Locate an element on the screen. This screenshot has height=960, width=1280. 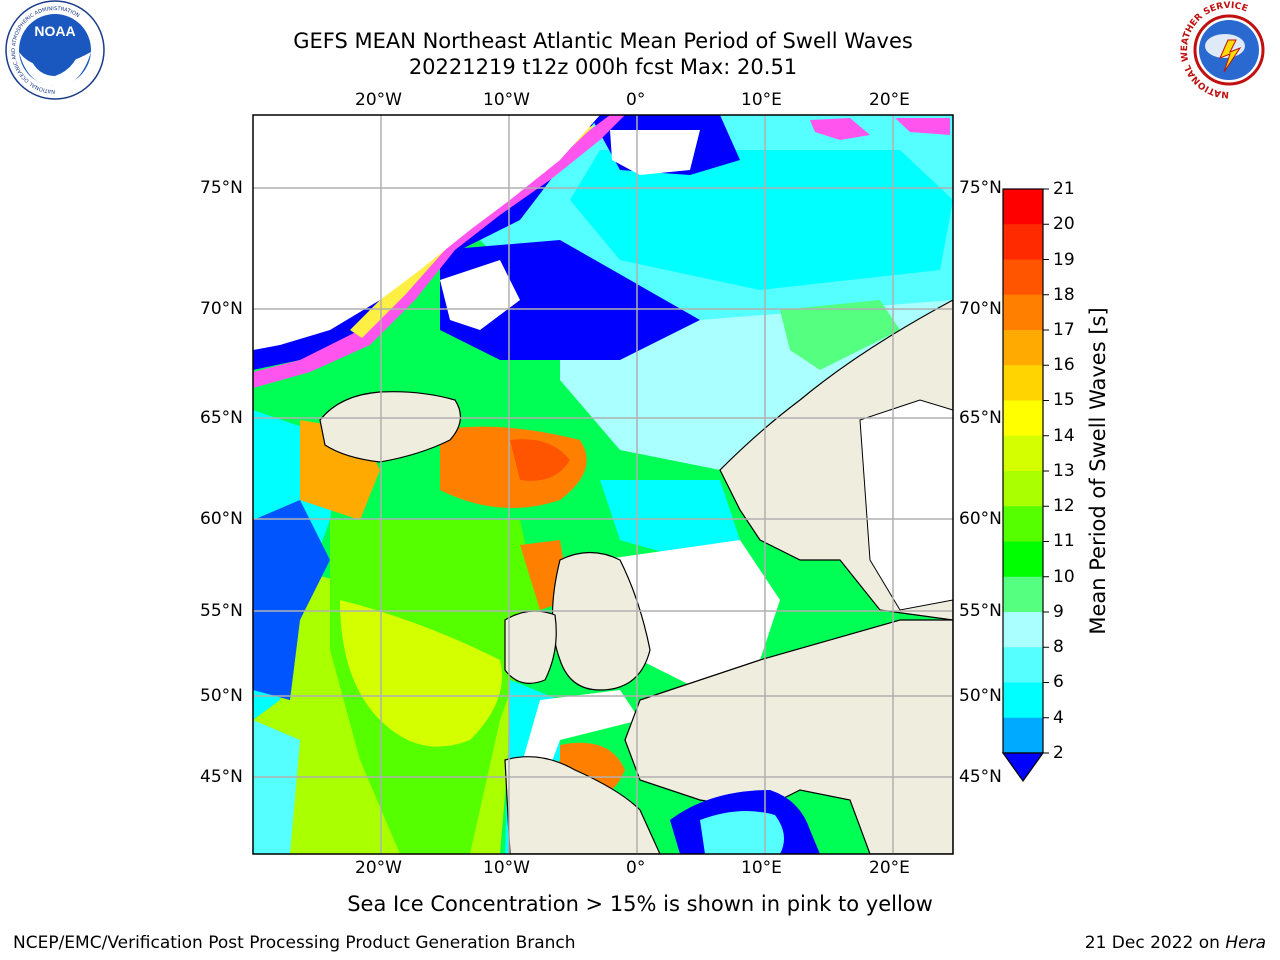
colorbar-tick-label: 17 is located at coordinates (1064, 330).